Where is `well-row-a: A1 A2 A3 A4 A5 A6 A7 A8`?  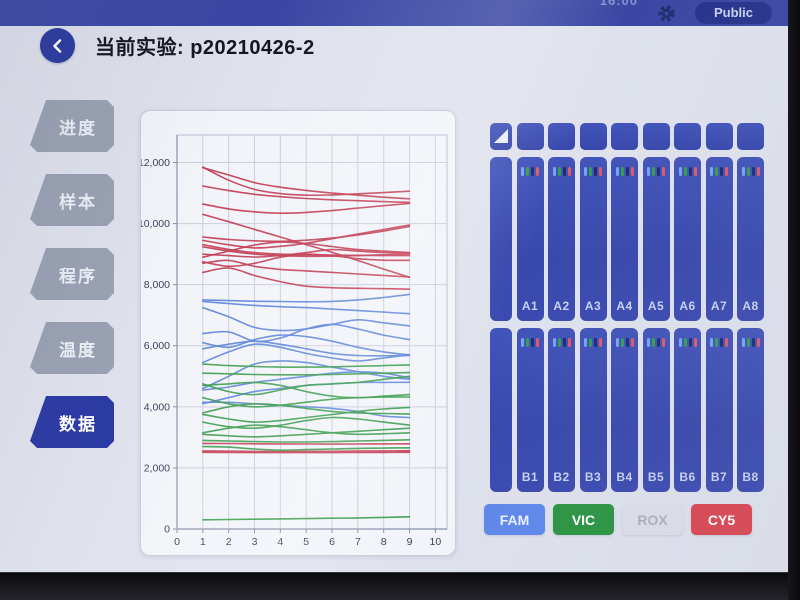 well-row-a: A1 A2 A3 A4 A5 A6 A7 A8 is located at coordinates (627, 239).